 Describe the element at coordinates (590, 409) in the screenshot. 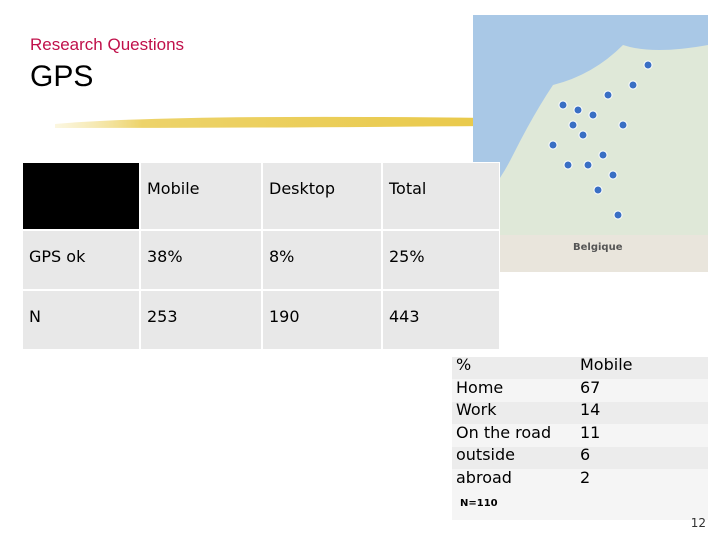

I see `table2-cell: 14` at that location.